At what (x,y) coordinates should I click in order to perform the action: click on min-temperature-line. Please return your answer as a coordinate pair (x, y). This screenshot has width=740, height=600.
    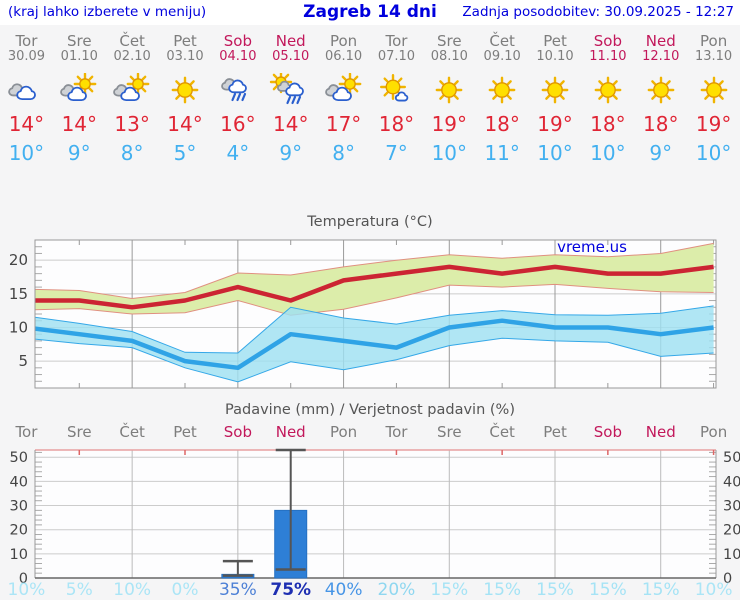
    Looking at the image, I should click on (374, 344).